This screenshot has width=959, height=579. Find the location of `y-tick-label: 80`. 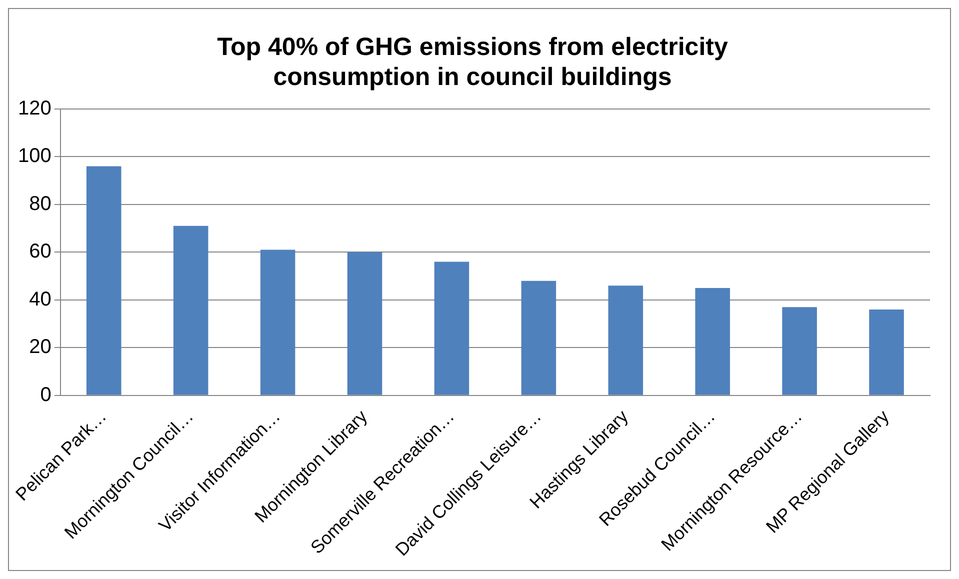

y-tick-label: 80 is located at coordinates (40, 203).